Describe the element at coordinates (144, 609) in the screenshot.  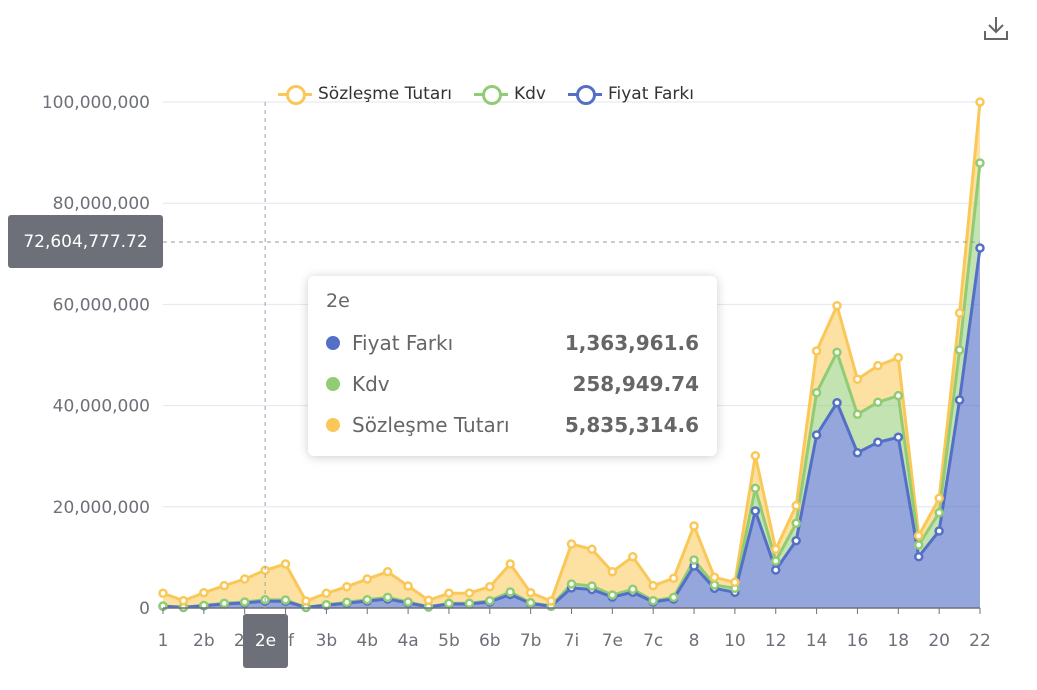
I see `y-tick-label: 0` at that location.